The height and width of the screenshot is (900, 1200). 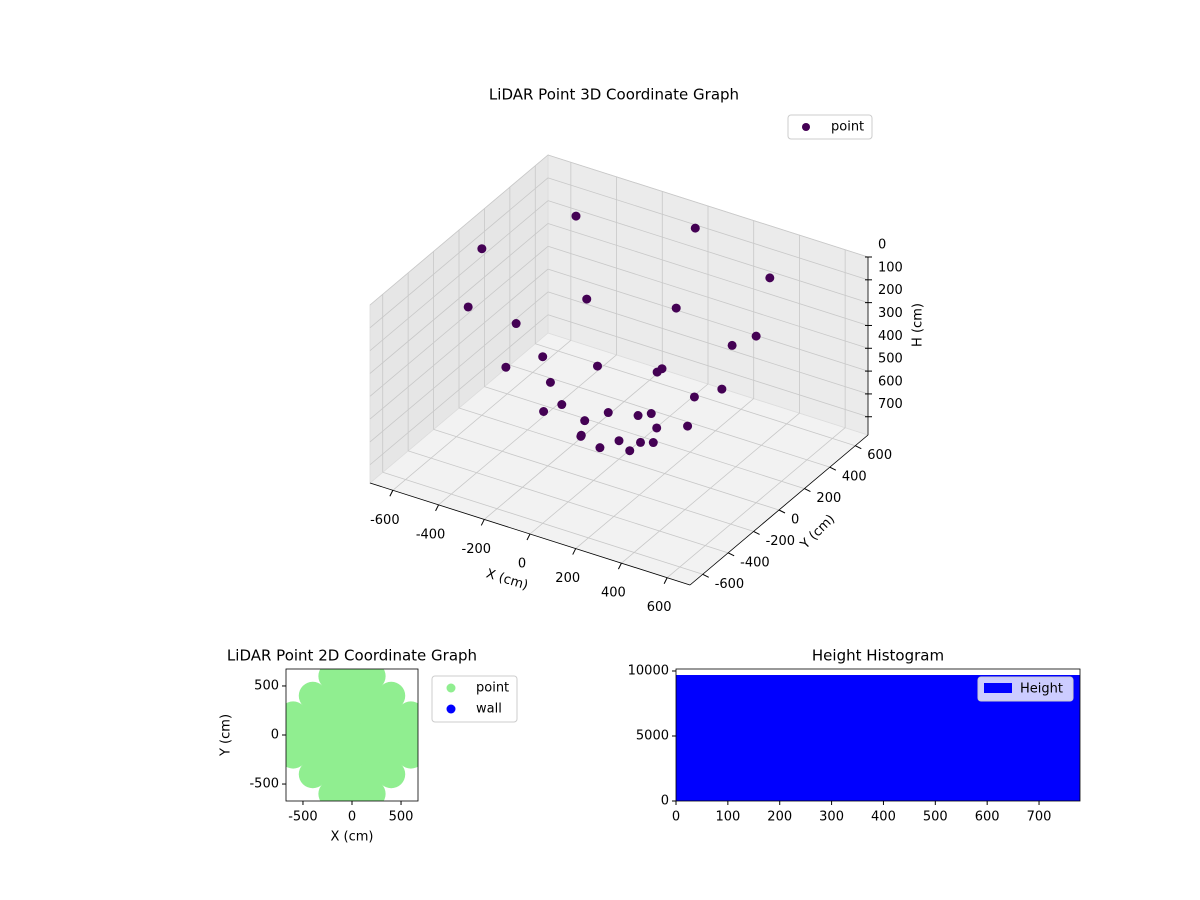 I want to click on z-axis-label: H (cm), so click(x=918, y=325).